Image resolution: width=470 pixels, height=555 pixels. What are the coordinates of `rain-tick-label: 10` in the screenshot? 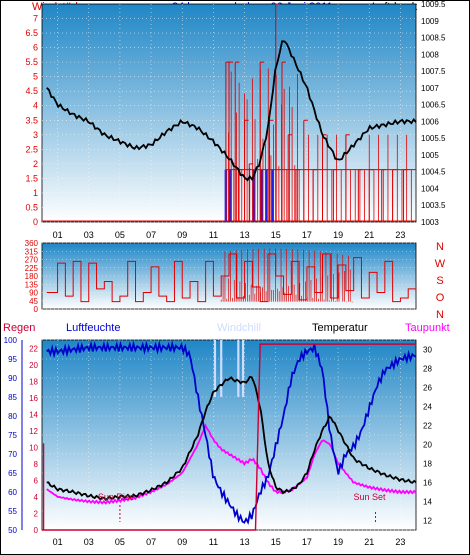 It's located at (33, 447).